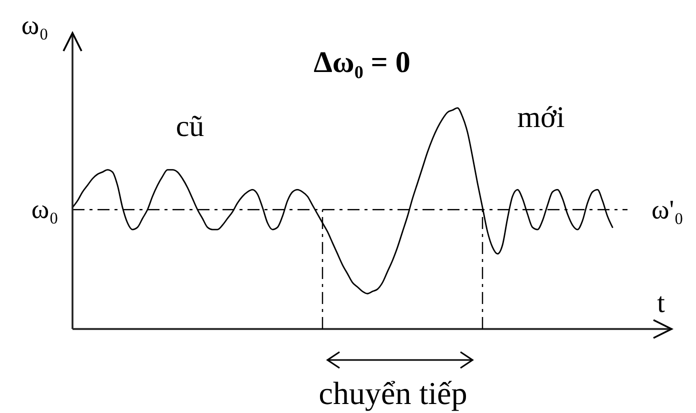  Describe the element at coordinates (35, 25) in the screenshot. I see `y-axis-title: ω₀` at that location.